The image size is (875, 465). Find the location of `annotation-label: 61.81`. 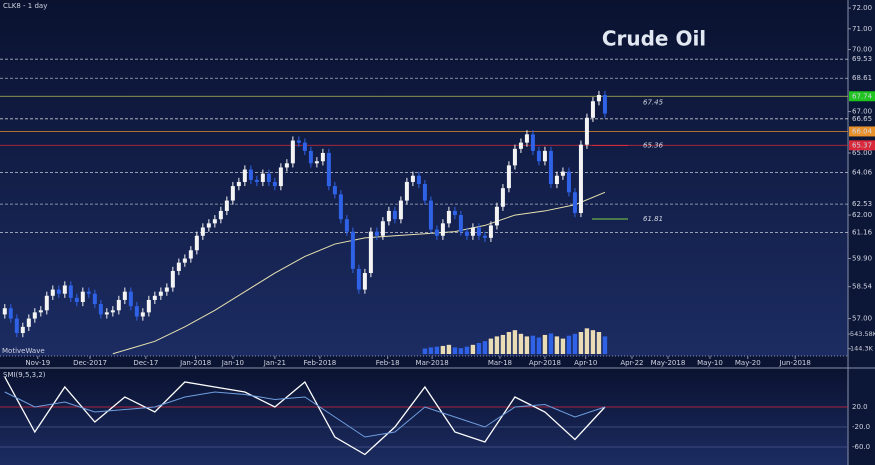

annotation-label: 61.81 is located at coordinates (653, 219).